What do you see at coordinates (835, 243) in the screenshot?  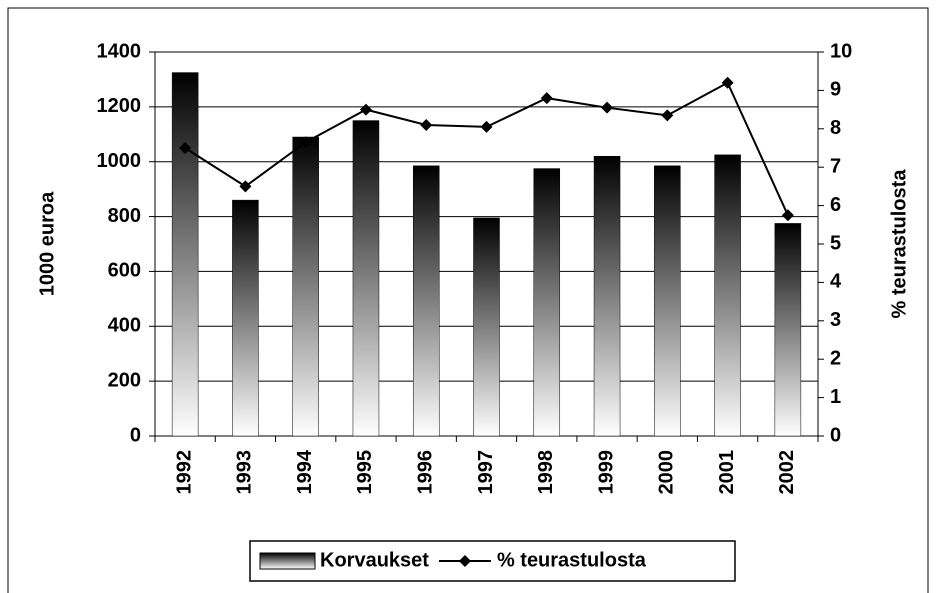 I see `y2-tick-label: 5` at bounding box center [835, 243].